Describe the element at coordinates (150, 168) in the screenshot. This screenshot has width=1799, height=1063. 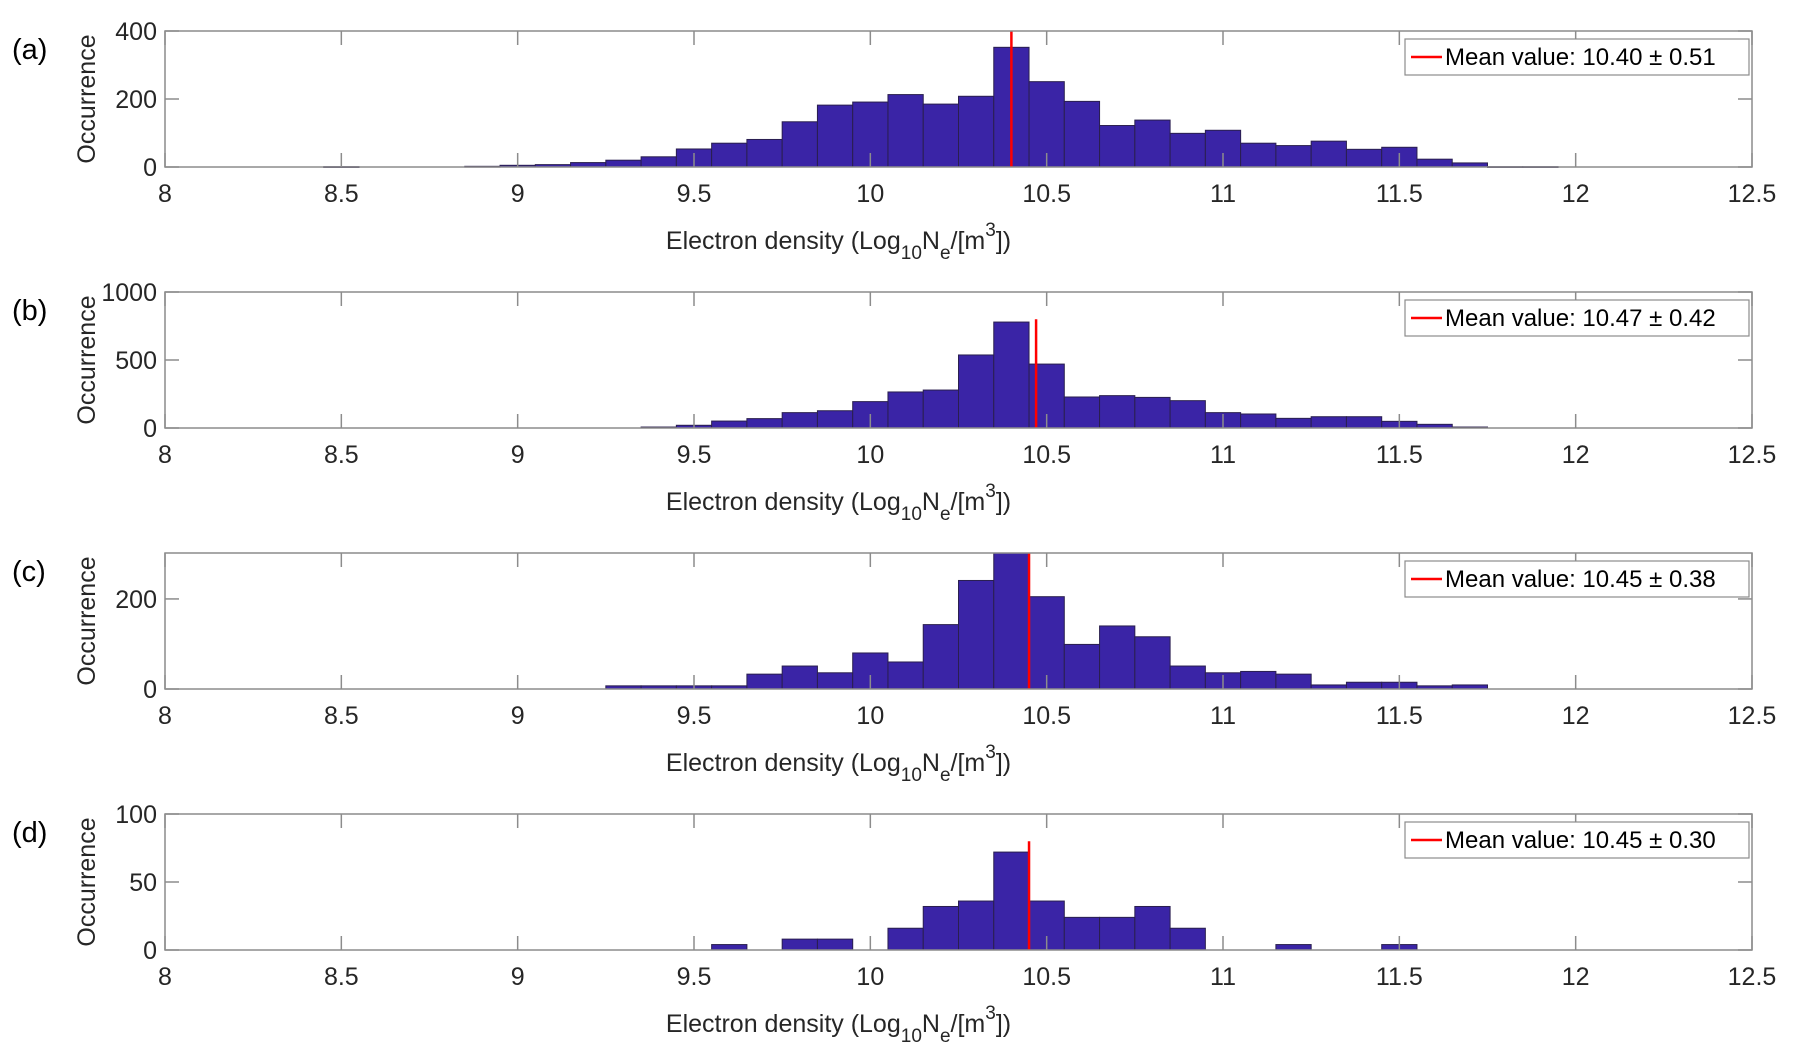
I see `y-tick-label: 0` at that location.